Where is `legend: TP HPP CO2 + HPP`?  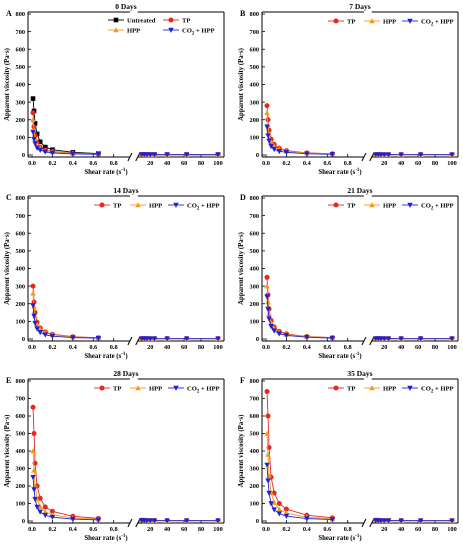 legend: TP HPP CO2 + HPP is located at coordinates (391, 22).